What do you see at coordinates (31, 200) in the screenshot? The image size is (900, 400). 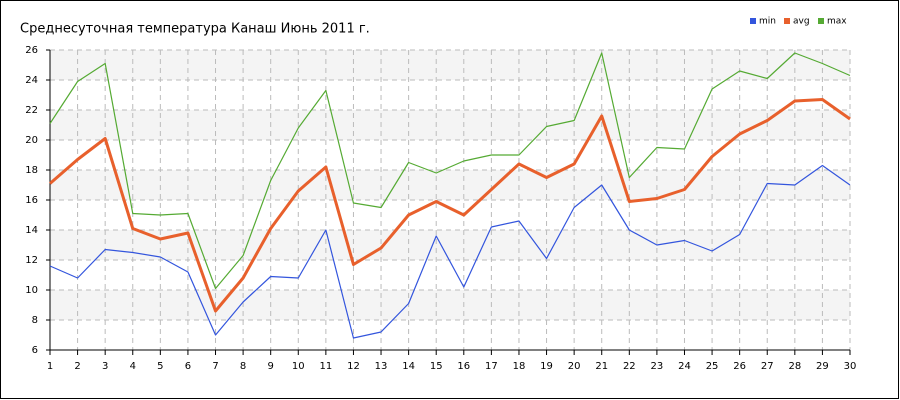 I see `y-tick-label: 16` at bounding box center [31, 200].